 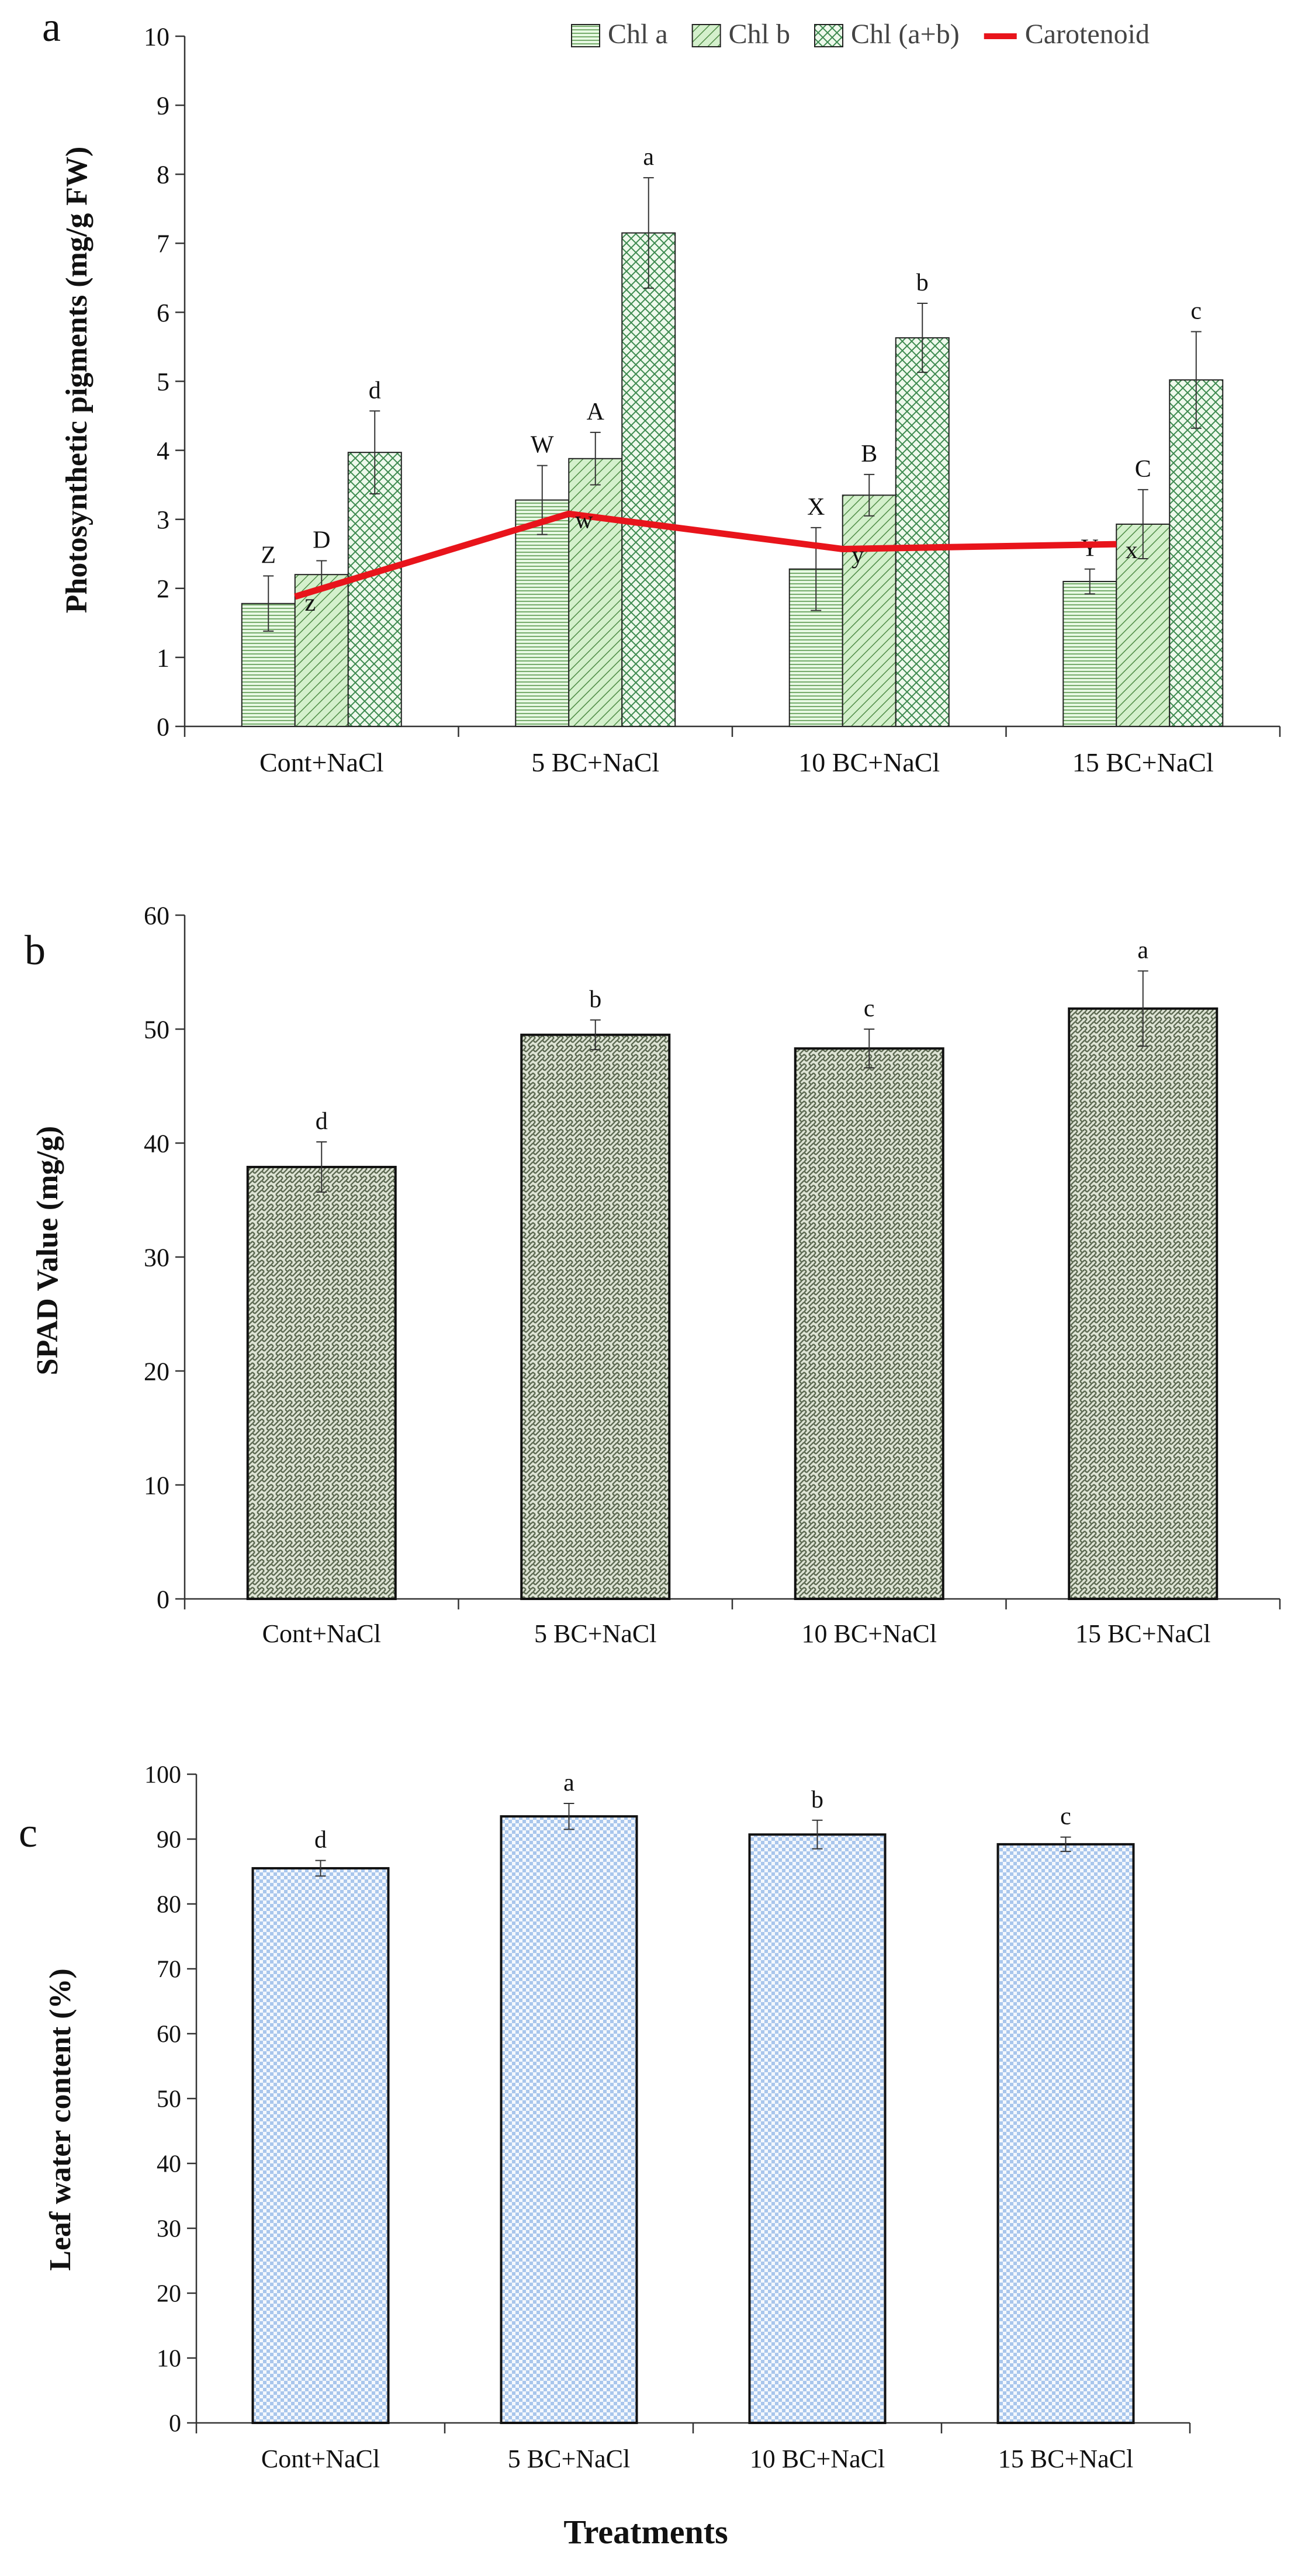 What do you see at coordinates (1089, 653) in the screenshot?
I see `panel-a-bar-chl-a` at bounding box center [1089, 653].